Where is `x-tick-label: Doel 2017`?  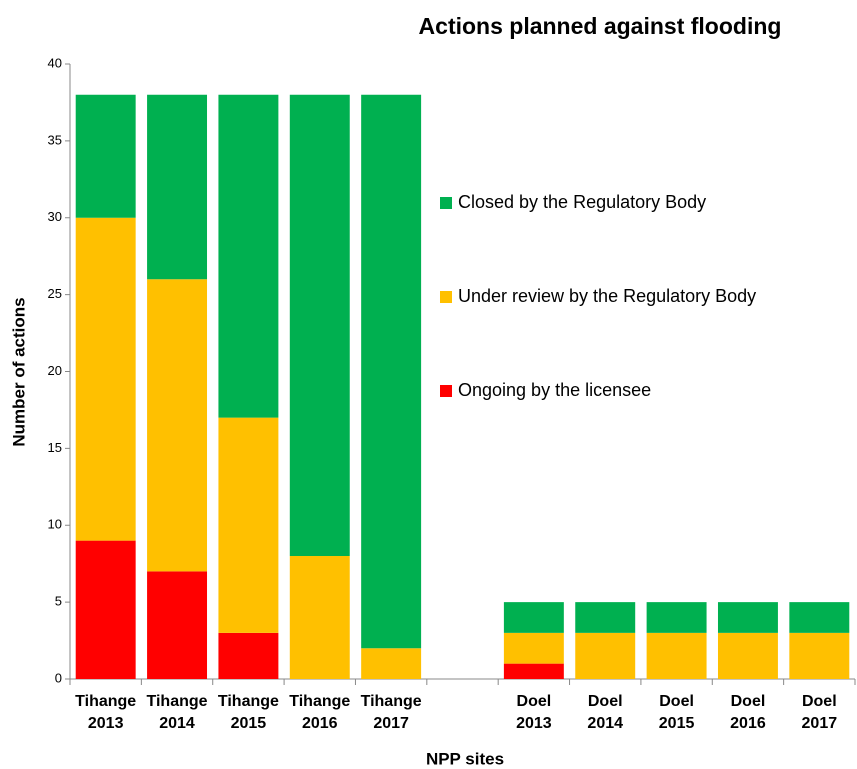 x-tick-label: Doel 2017 is located at coordinates (819, 712).